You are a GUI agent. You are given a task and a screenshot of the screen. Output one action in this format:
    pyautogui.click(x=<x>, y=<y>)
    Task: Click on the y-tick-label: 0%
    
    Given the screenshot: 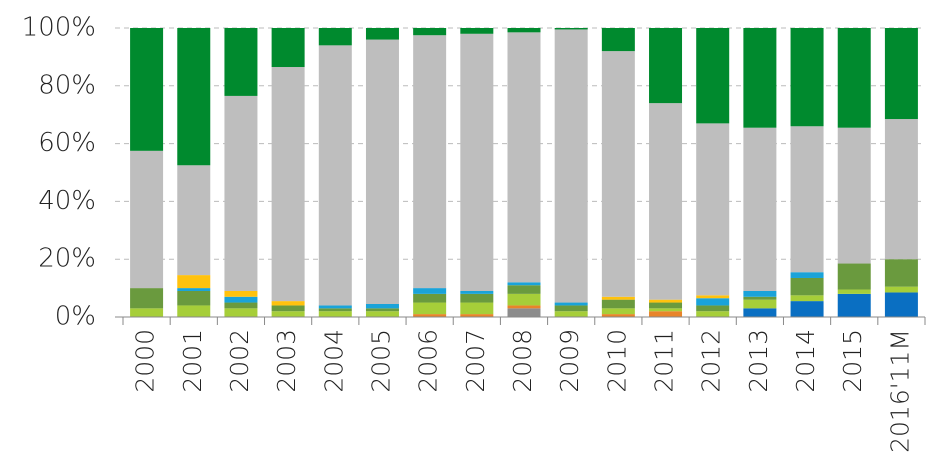 What is the action you would take?
    pyautogui.click(x=75, y=317)
    